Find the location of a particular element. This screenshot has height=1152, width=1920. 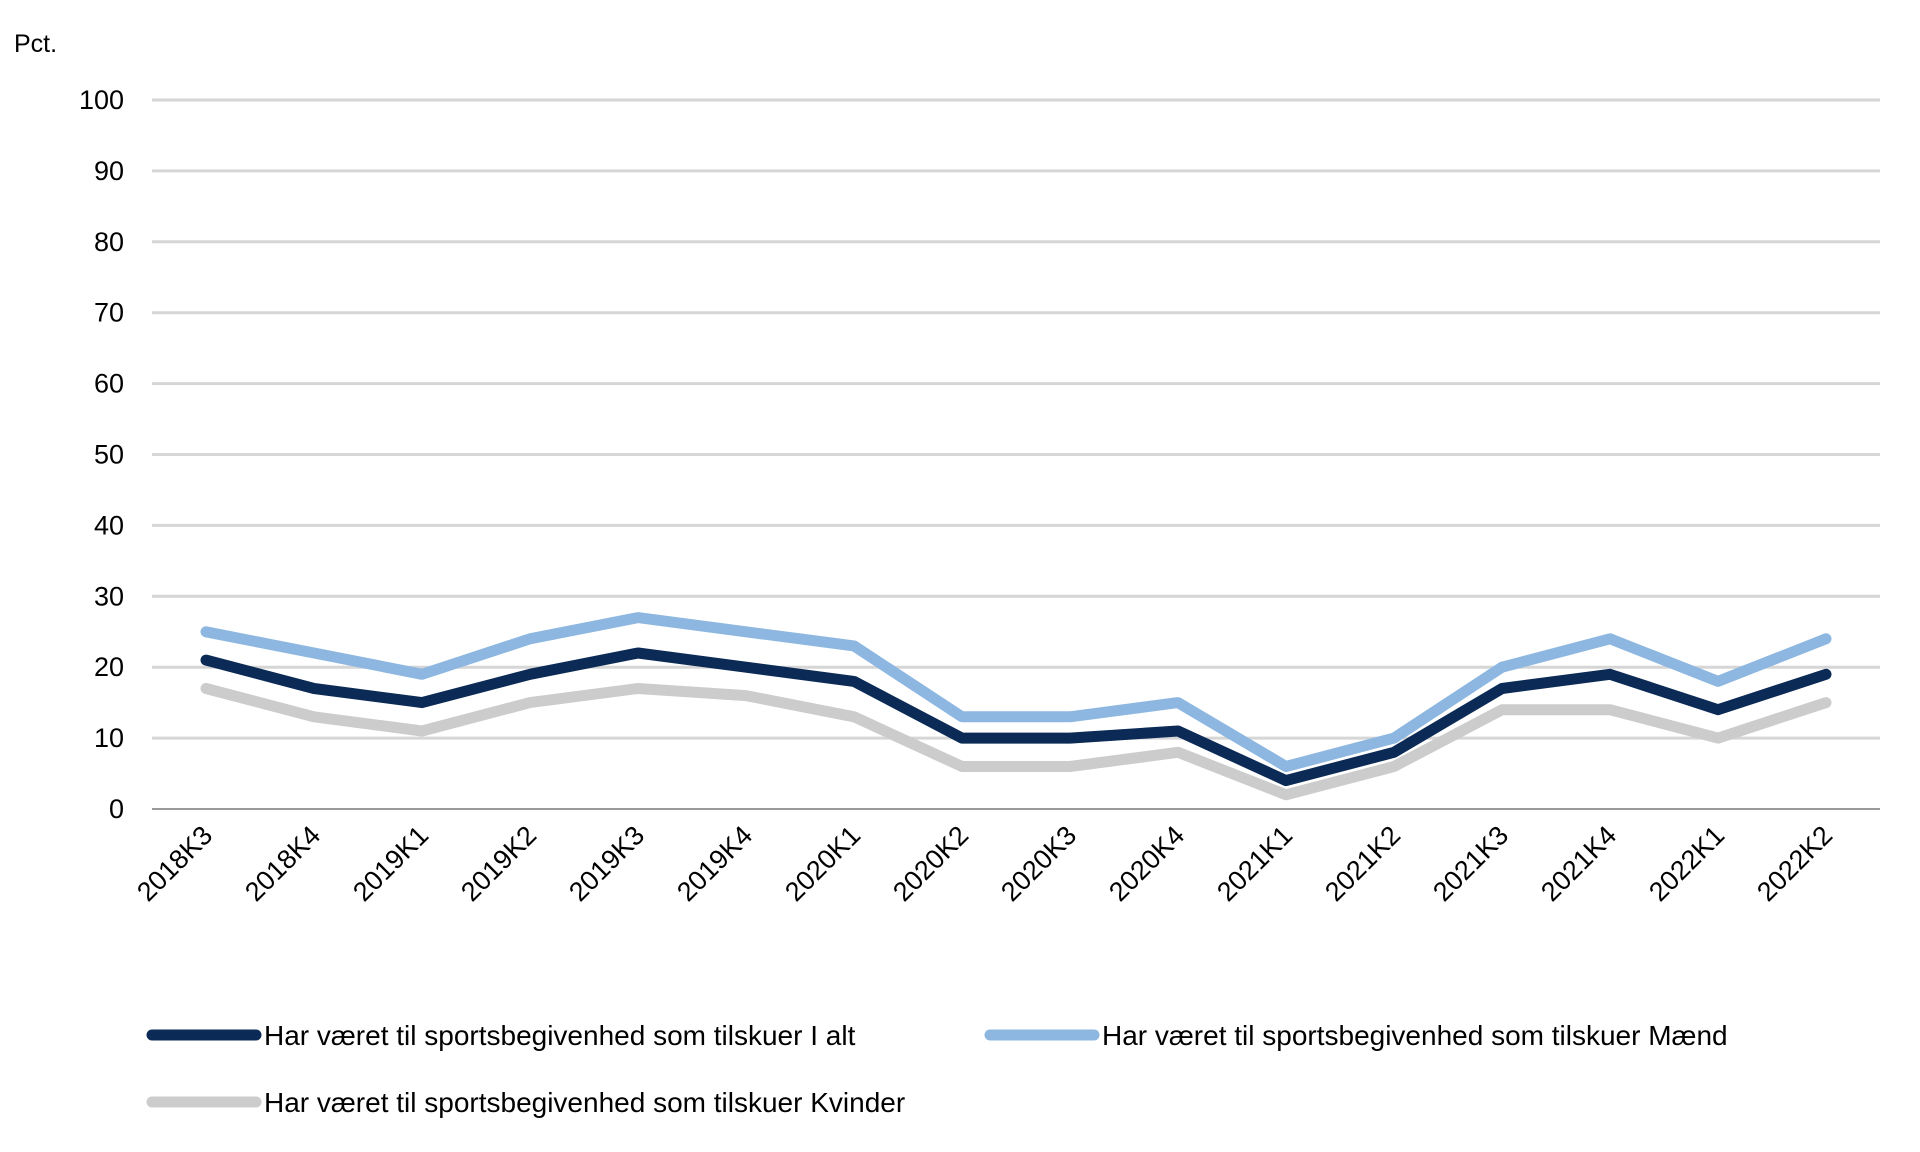

x-tick-label: 2020K3 is located at coordinates (1038, 863).